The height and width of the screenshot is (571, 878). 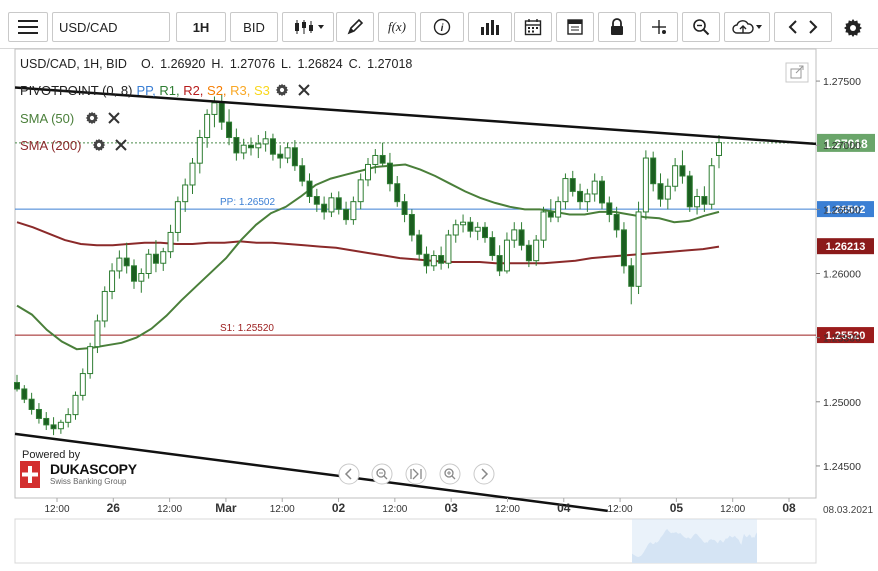 What do you see at coordinates (382, 474) in the screenshot?
I see `zoom-out-icon` at bounding box center [382, 474].